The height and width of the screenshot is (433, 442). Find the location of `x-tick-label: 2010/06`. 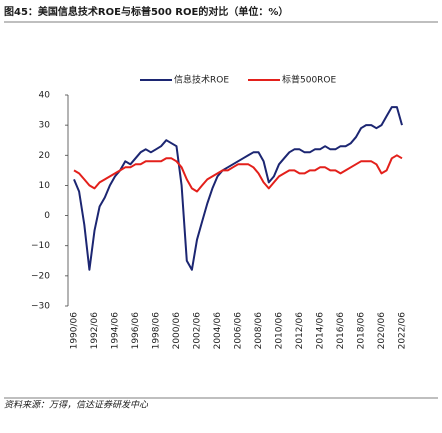

x-tick-label: 2010/06 is located at coordinates (280, 331).